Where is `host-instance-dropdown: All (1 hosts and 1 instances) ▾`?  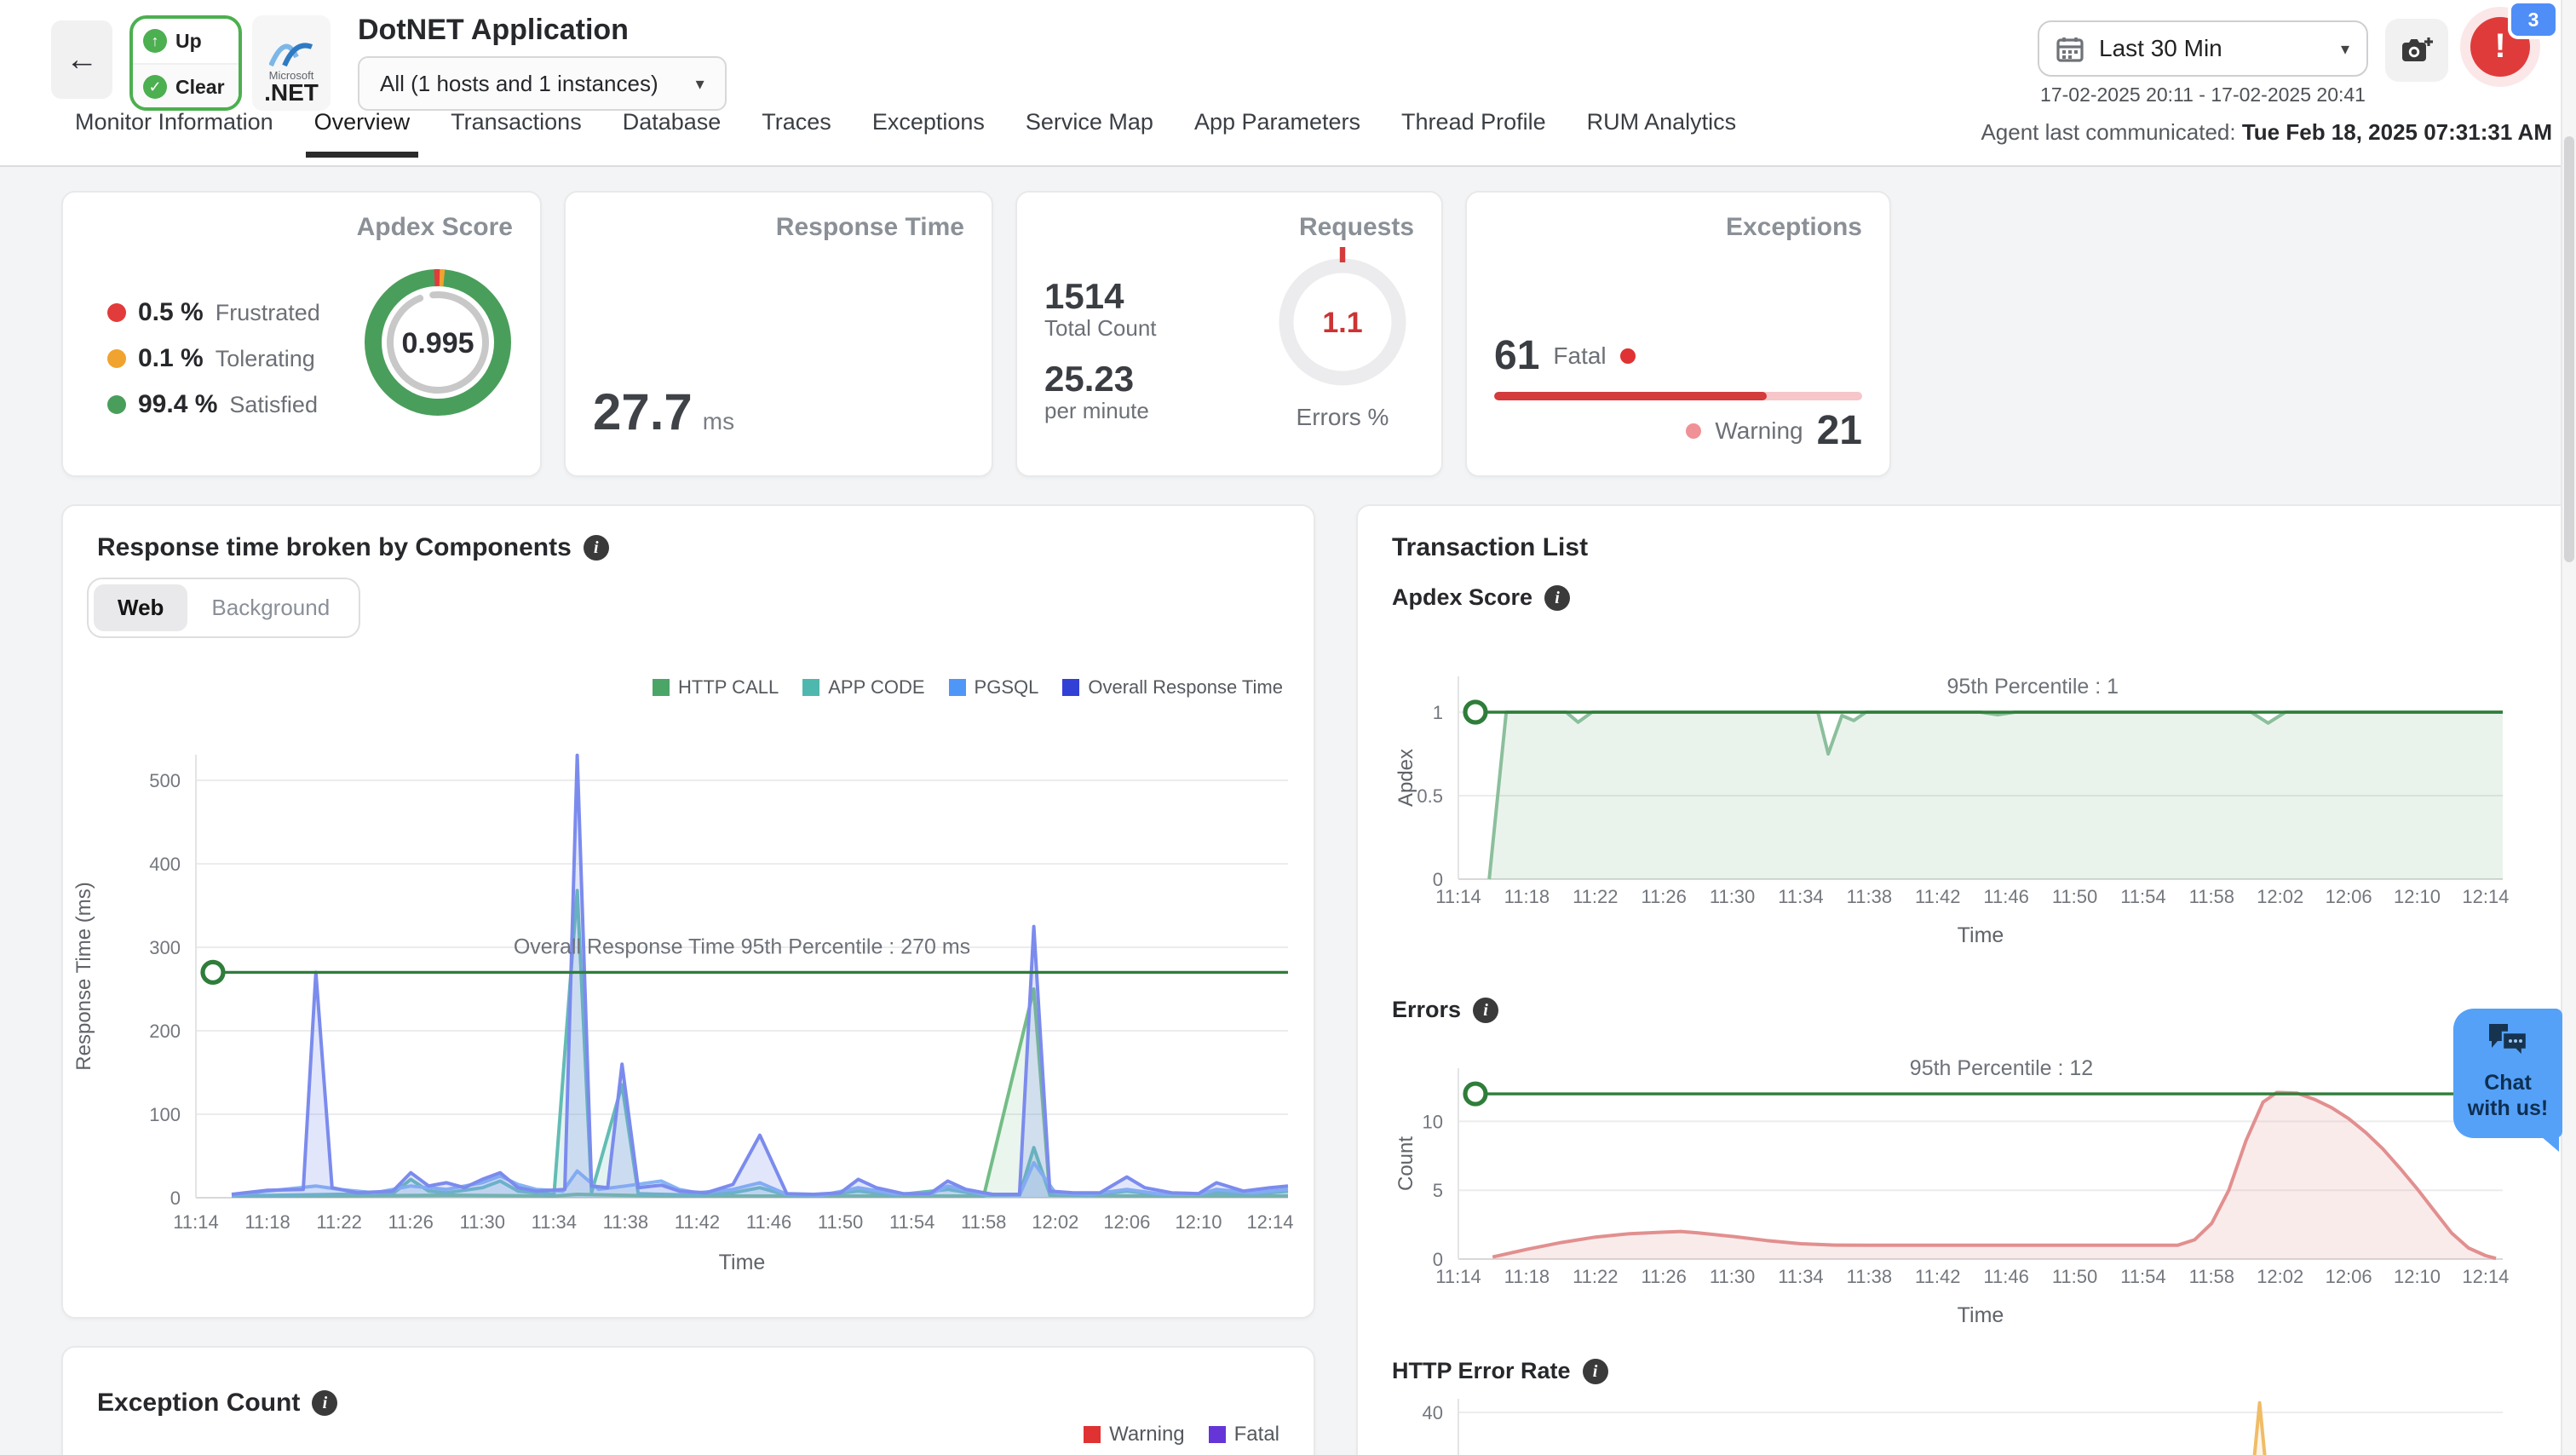
host-instance-dropdown: All (1 hosts and 1 instances) ▾ is located at coordinates (543, 83).